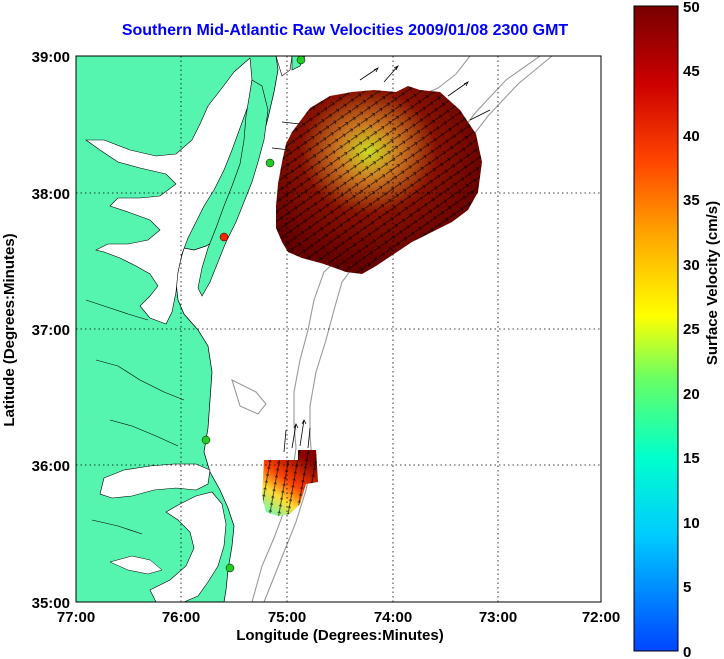  I want to click on colorbar-tick-label: 45, so click(691, 71).